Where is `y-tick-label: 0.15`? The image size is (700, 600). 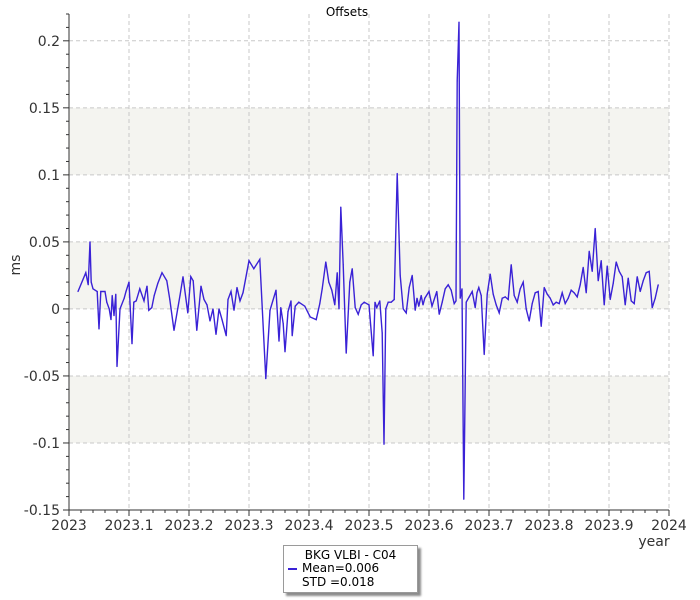 y-tick-label: 0.15 is located at coordinates (44, 109).